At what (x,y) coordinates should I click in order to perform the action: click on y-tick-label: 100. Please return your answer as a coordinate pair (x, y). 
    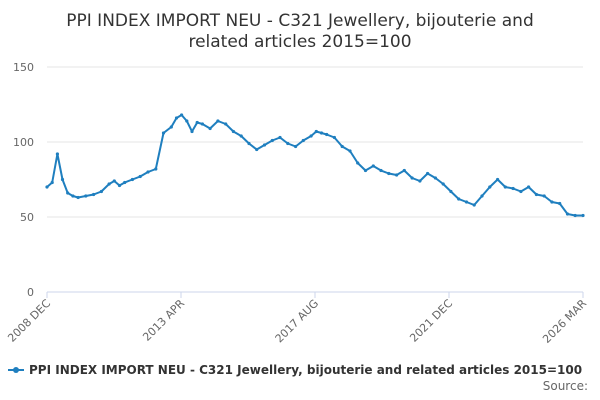
    Looking at the image, I should click on (23, 142).